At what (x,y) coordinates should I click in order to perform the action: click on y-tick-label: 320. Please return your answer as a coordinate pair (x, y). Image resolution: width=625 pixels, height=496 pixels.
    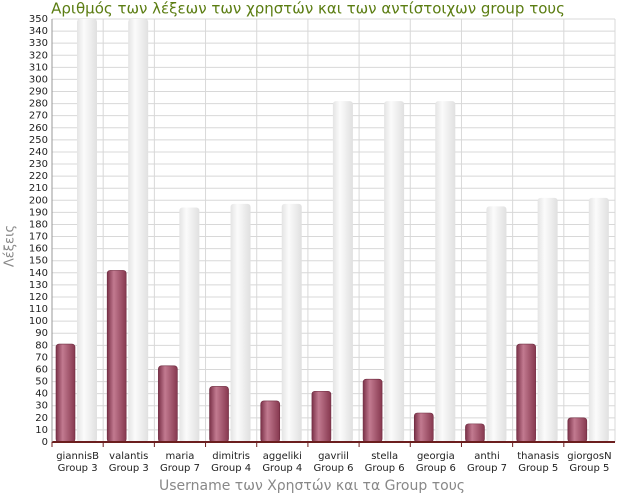
    Looking at the image, I should click on (38, 55).